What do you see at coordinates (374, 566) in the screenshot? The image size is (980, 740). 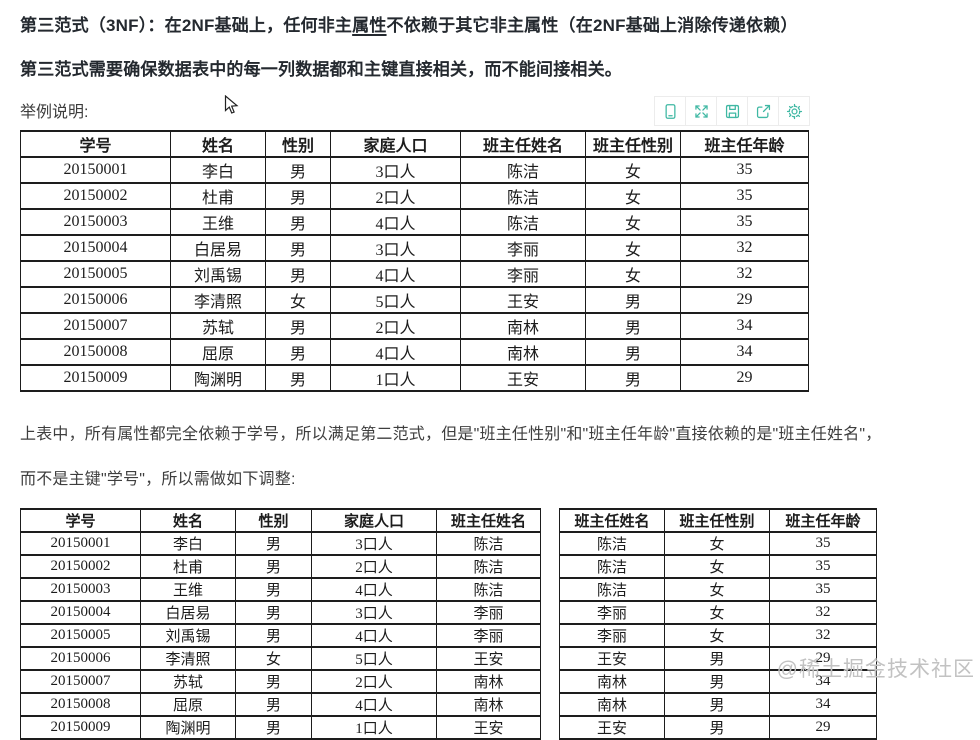 I see `table-cell: 2口人` at bounding box center [374, 566].